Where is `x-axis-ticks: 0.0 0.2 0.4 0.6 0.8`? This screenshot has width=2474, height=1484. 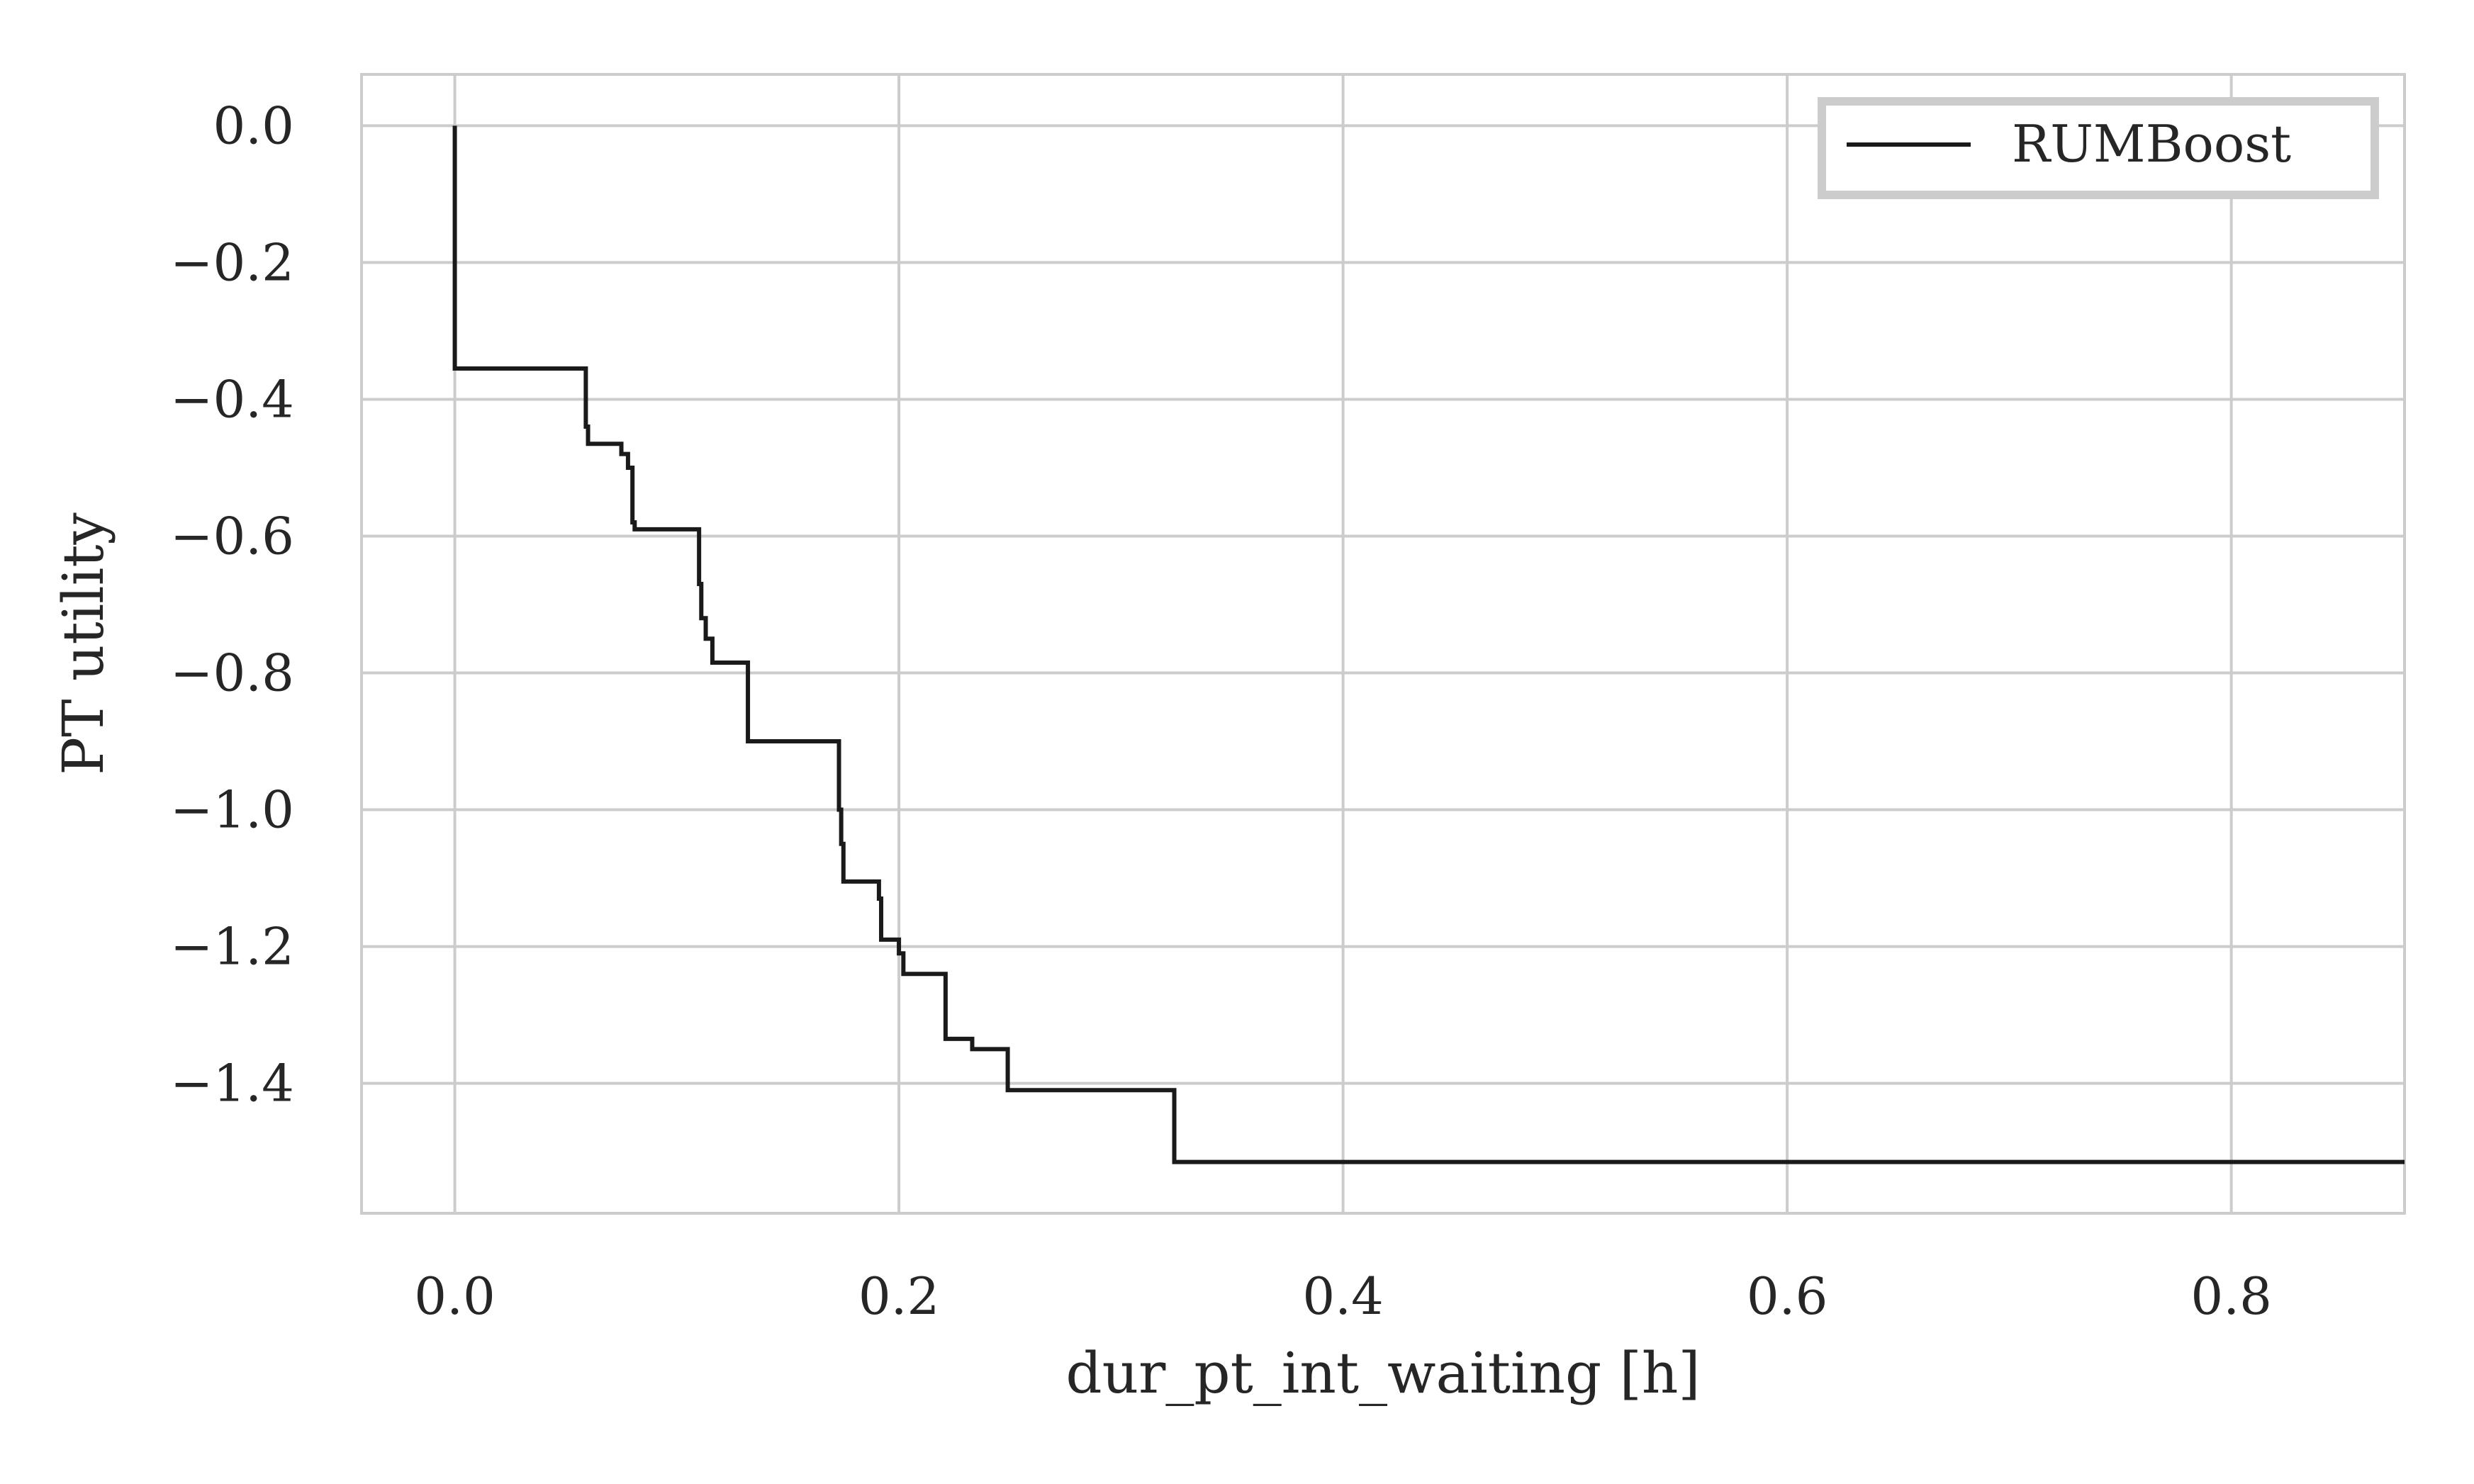 x-axis-ticks: 0.0 0.2 0.4 0.6 0.8 is located at coordinates (1343, 1296).